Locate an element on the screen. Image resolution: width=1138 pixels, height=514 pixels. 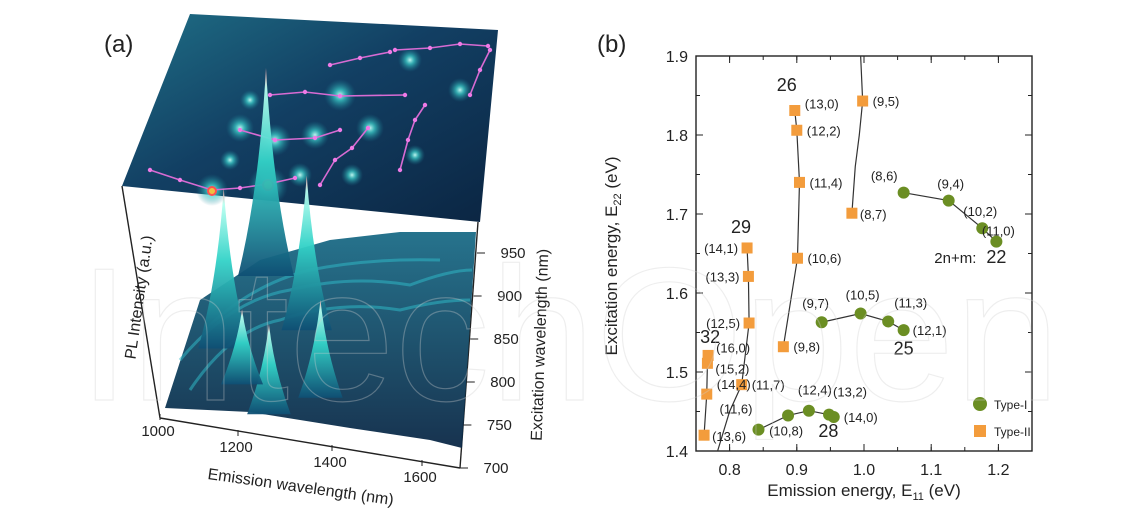
point-label: (13,6) is located at coordinates (729, 436).